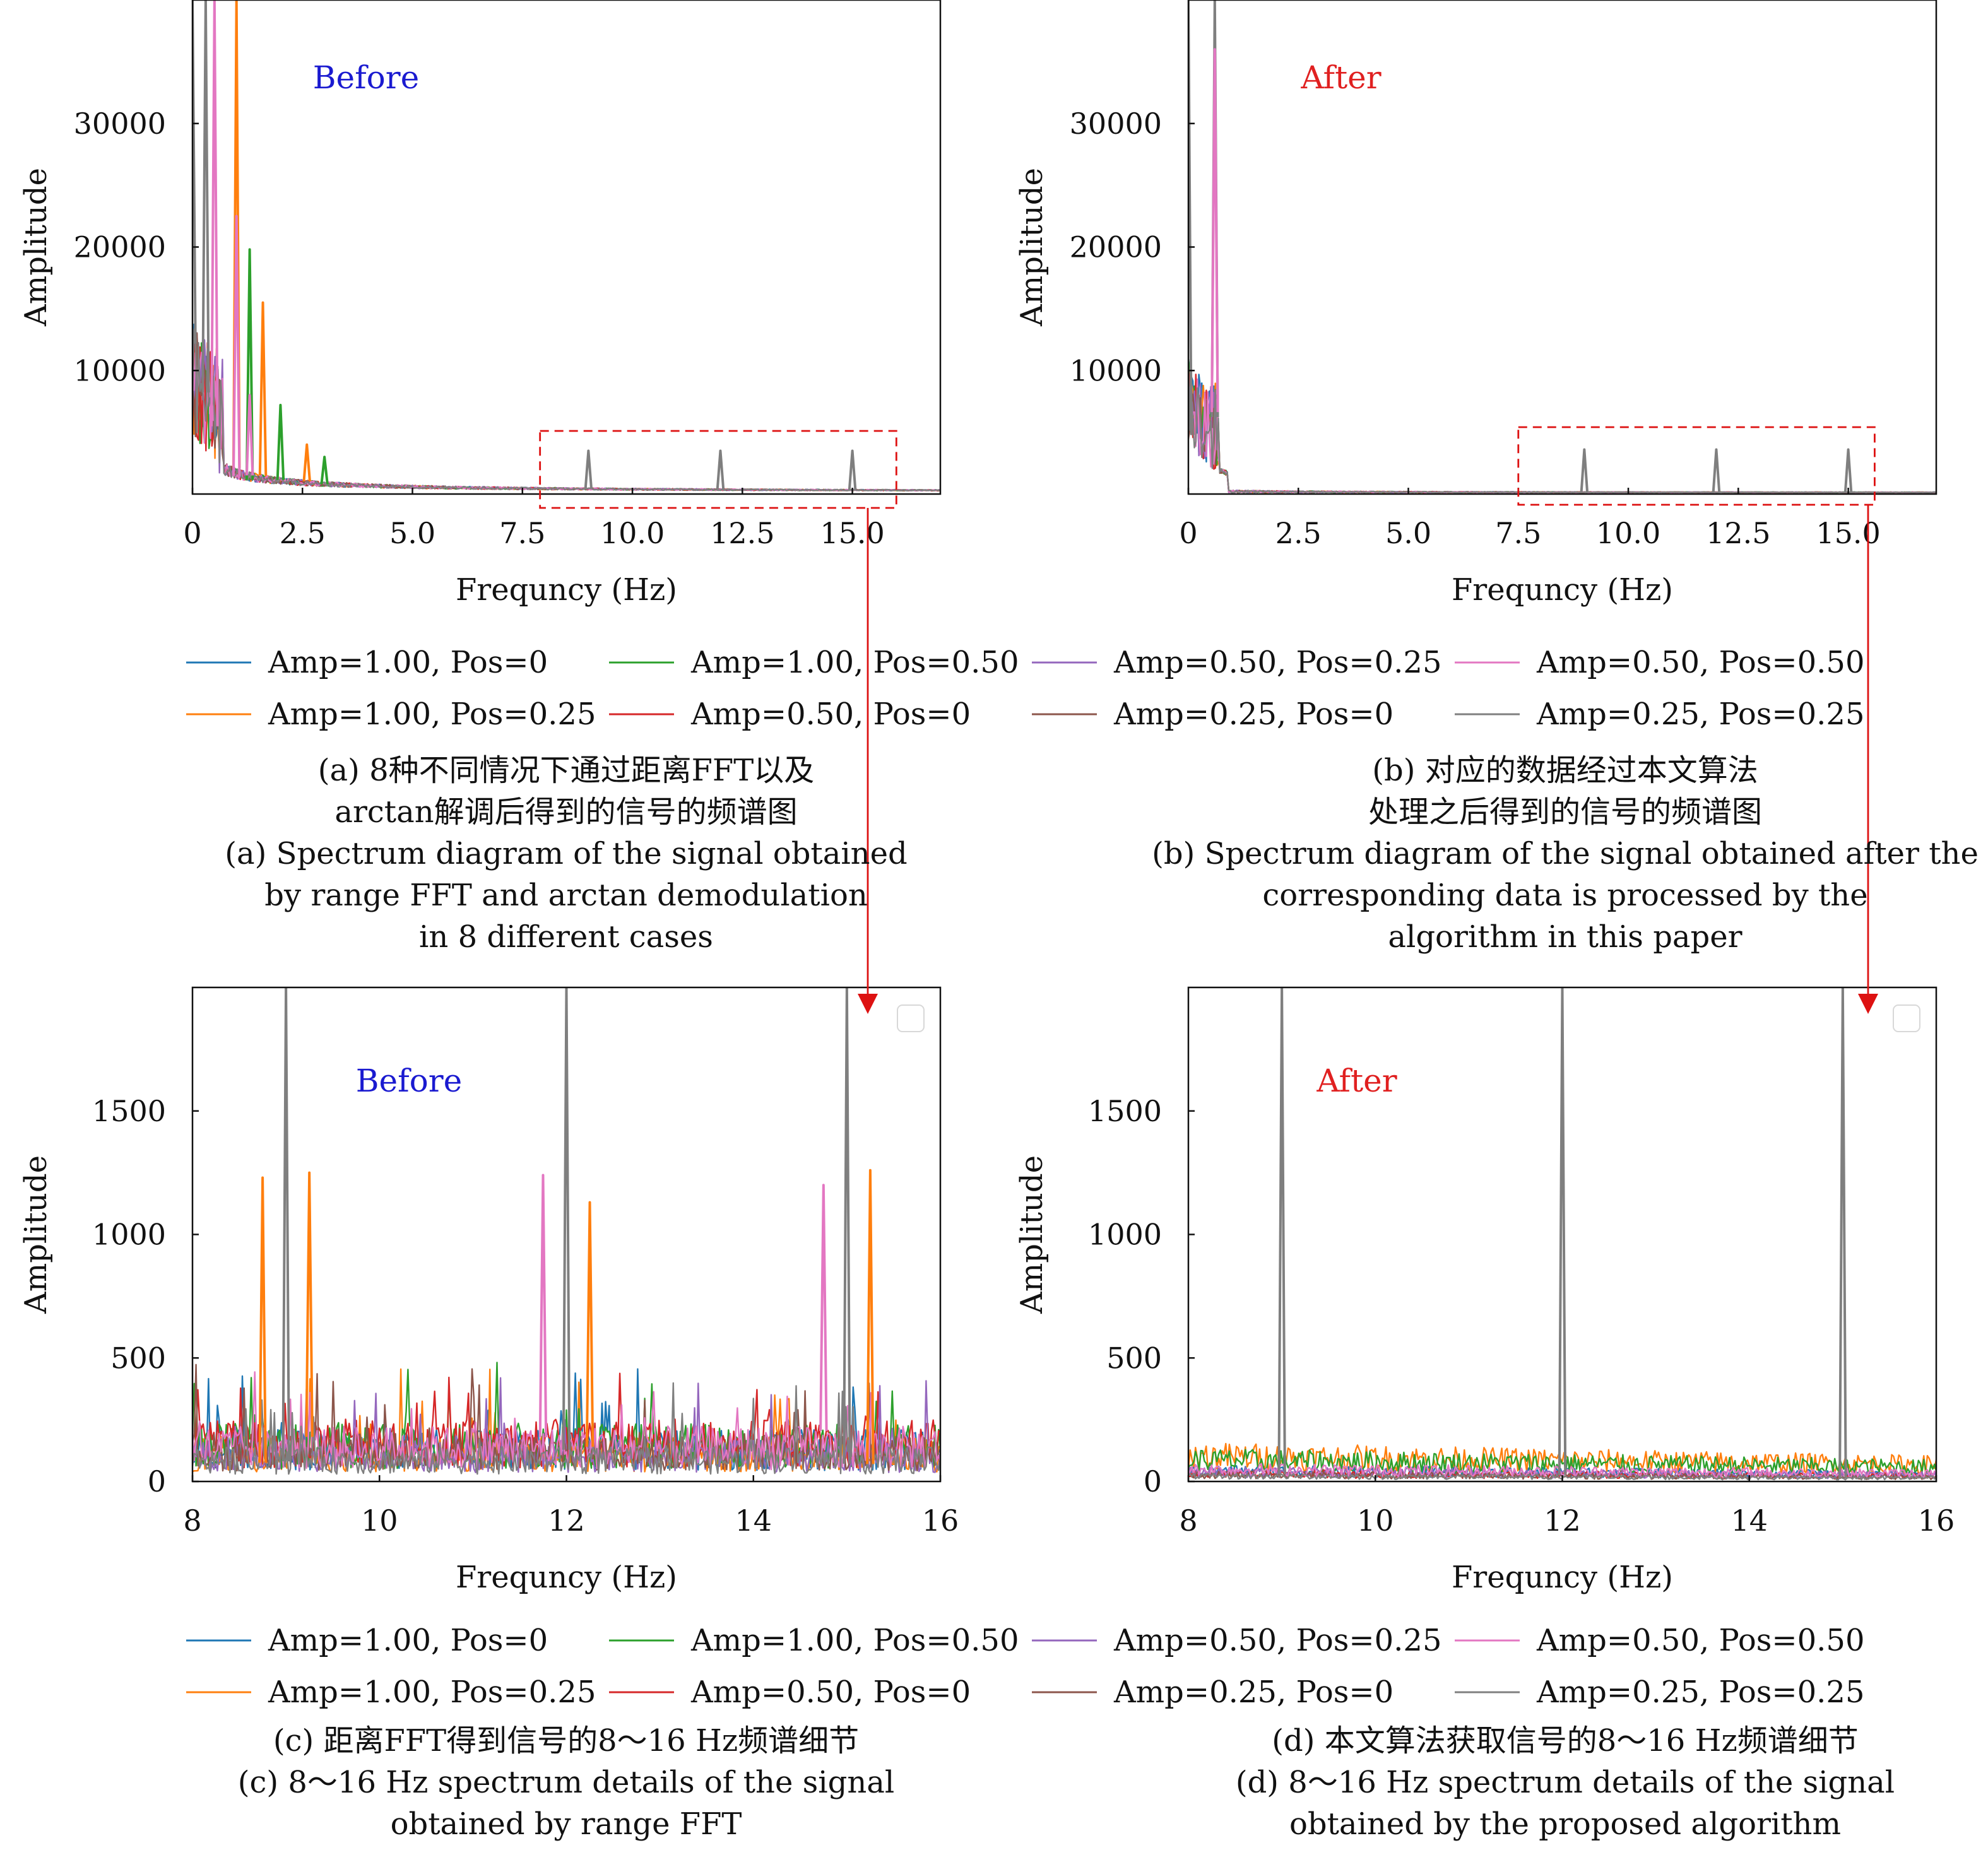 This screenshot has width=1988, height=1855. I want to click on y-tick-label-a-2: 30000, so click(120, 124).